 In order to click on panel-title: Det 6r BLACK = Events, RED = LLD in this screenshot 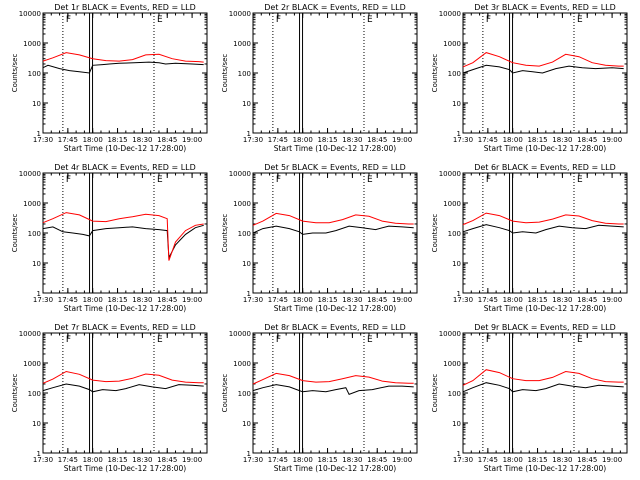, I will do `click(545, 167)`.